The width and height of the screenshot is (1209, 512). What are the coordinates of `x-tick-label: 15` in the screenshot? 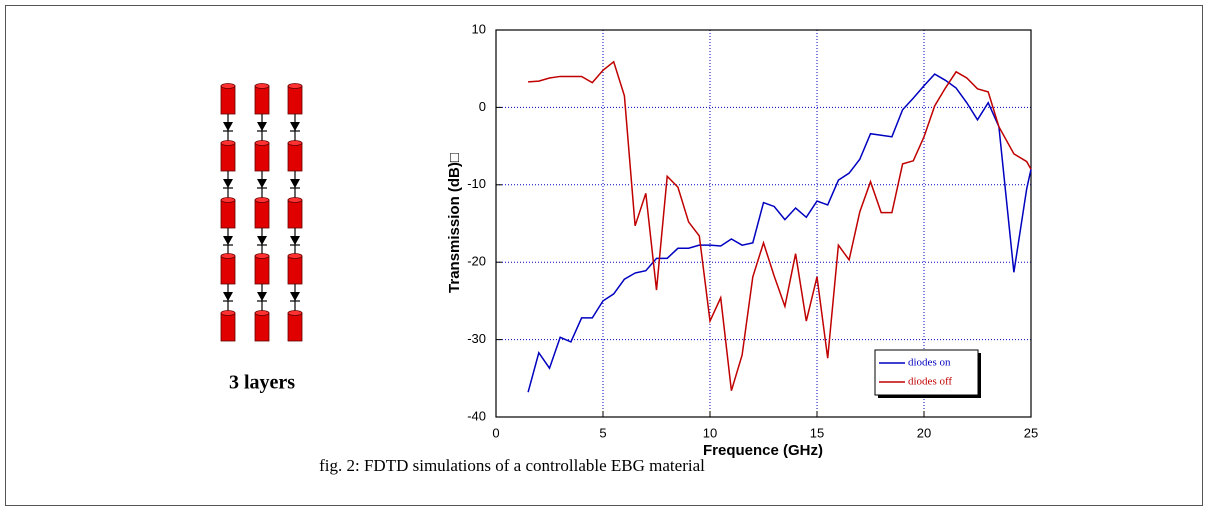 It's located at (817, 432).